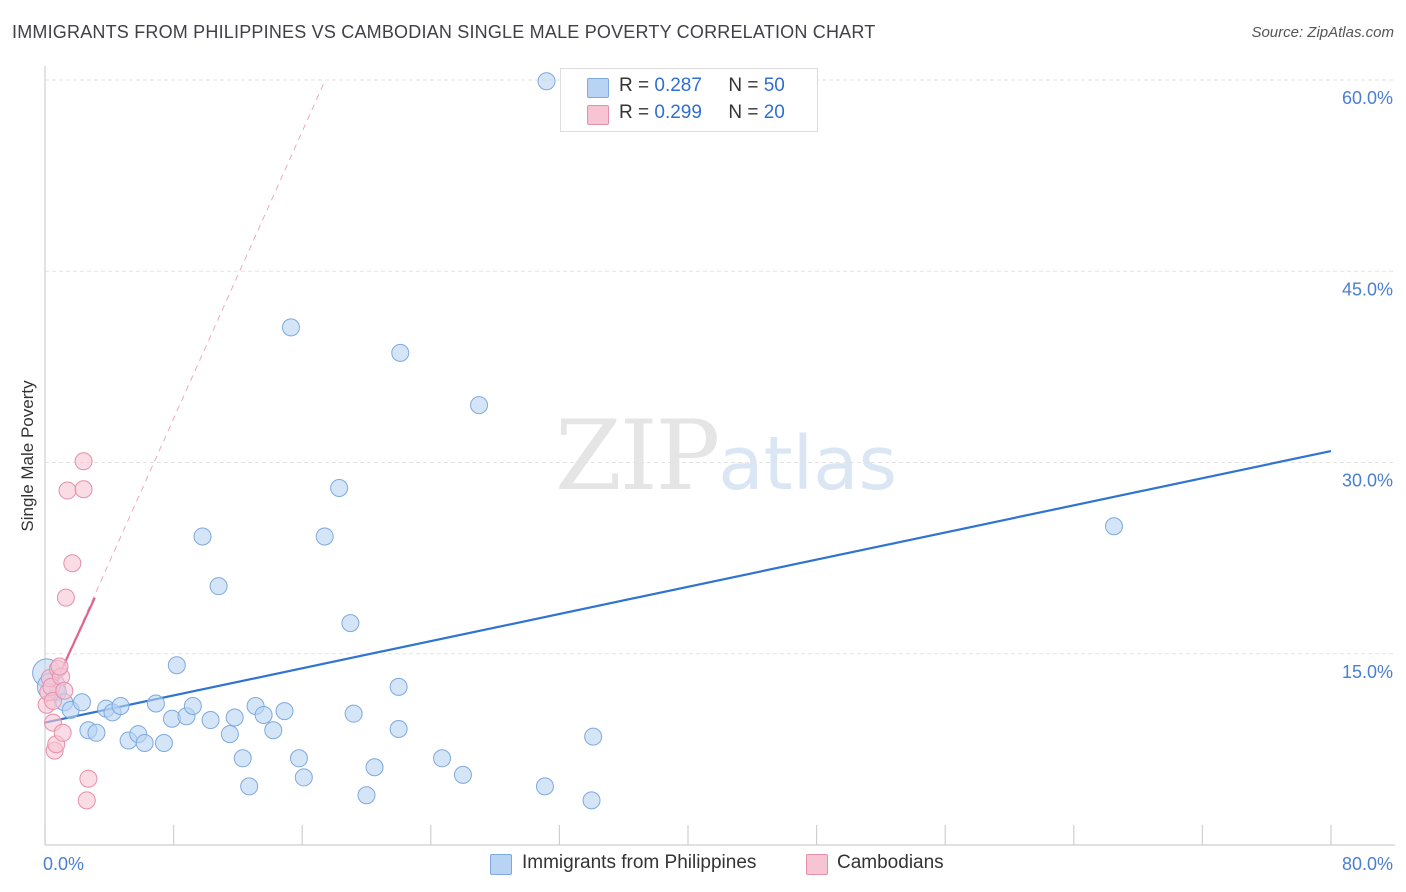 The image size is (1406, 892). What do you see at coordinates (63, 864) in the screenshot?
I see `x-tick-label: 0.0%` at bounding box center [63, 864].